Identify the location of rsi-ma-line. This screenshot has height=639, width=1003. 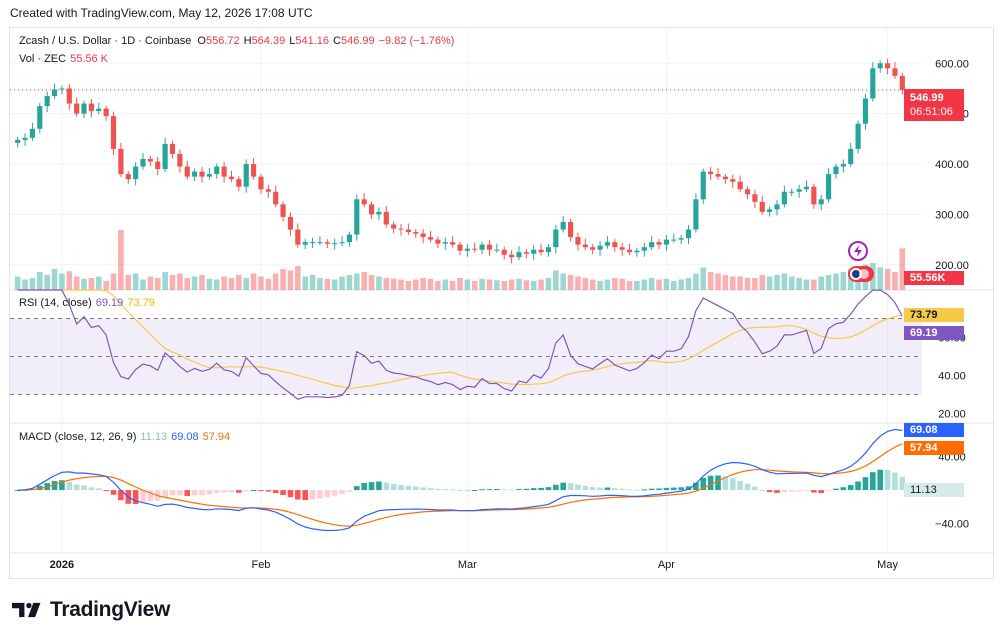
(460, 339).